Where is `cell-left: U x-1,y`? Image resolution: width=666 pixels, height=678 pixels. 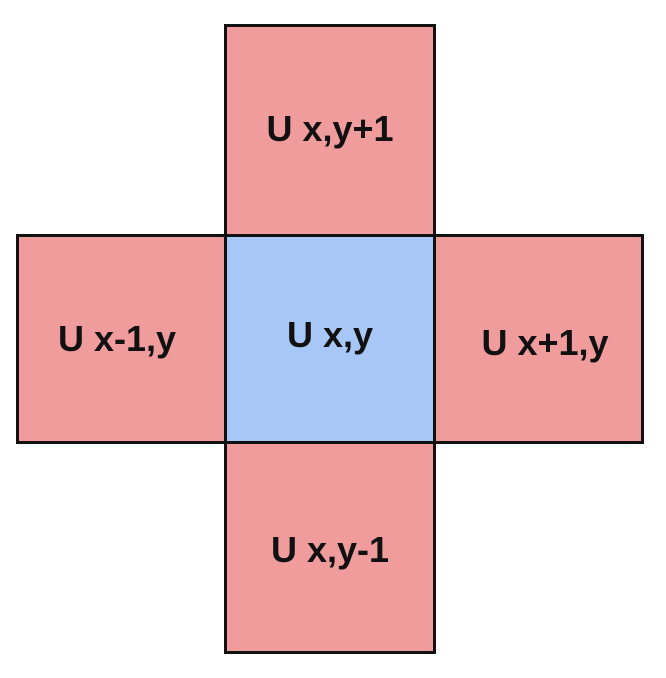 cell-left: U x-1,y is located at coordinates (122, 339).